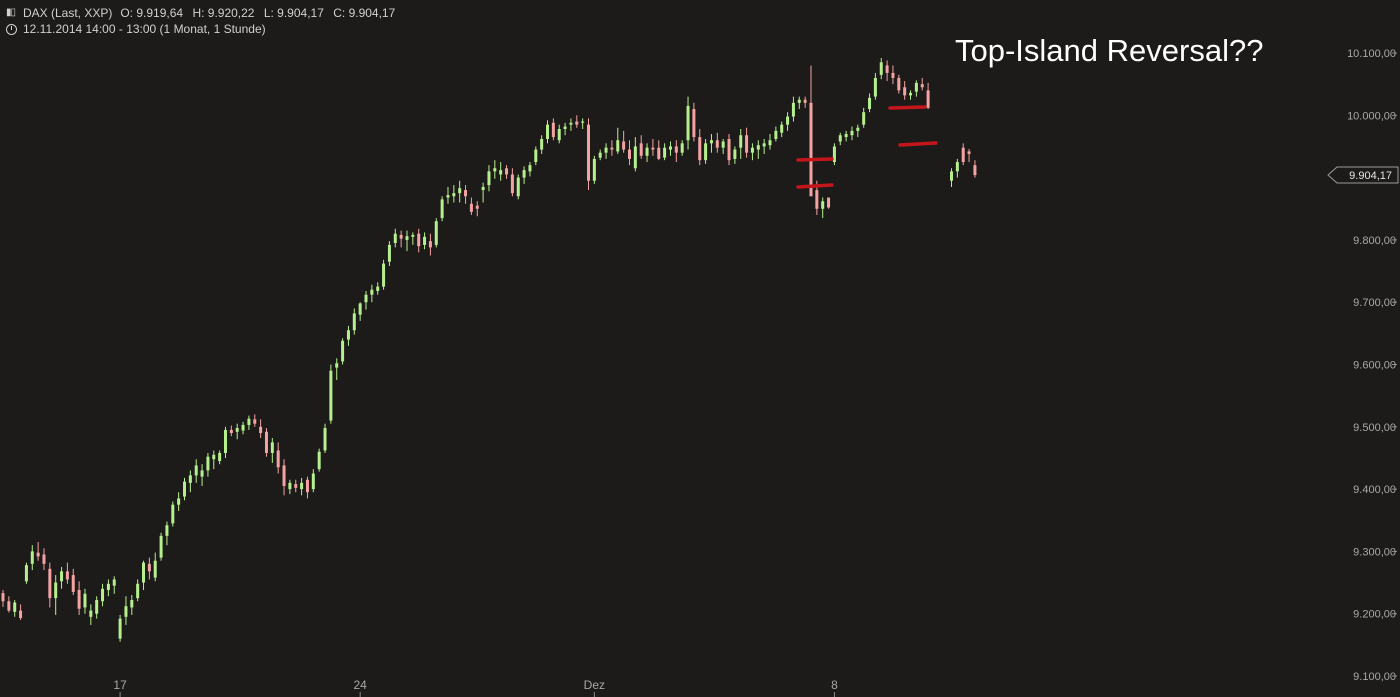  I want to click on close-value: C: 9.904,17, so click(364, 13).